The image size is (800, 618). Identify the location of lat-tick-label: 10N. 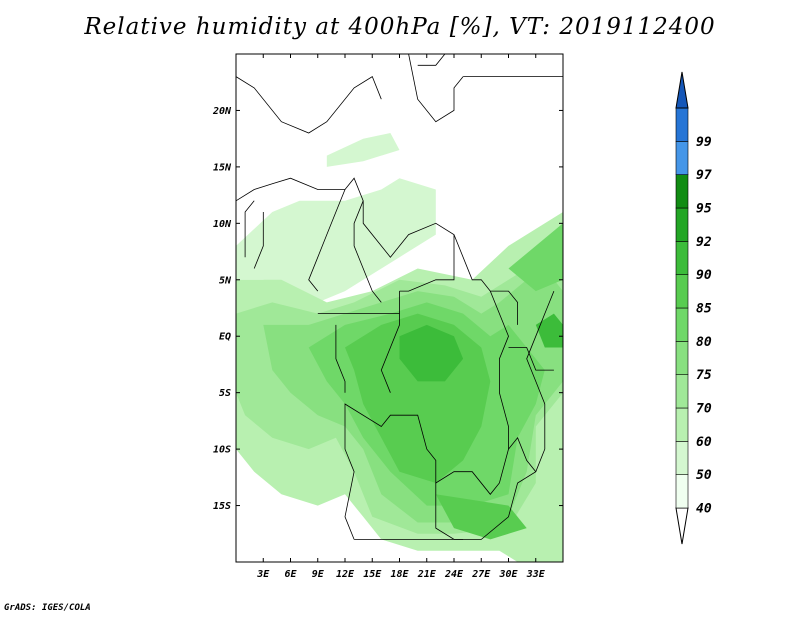
(222, 224).